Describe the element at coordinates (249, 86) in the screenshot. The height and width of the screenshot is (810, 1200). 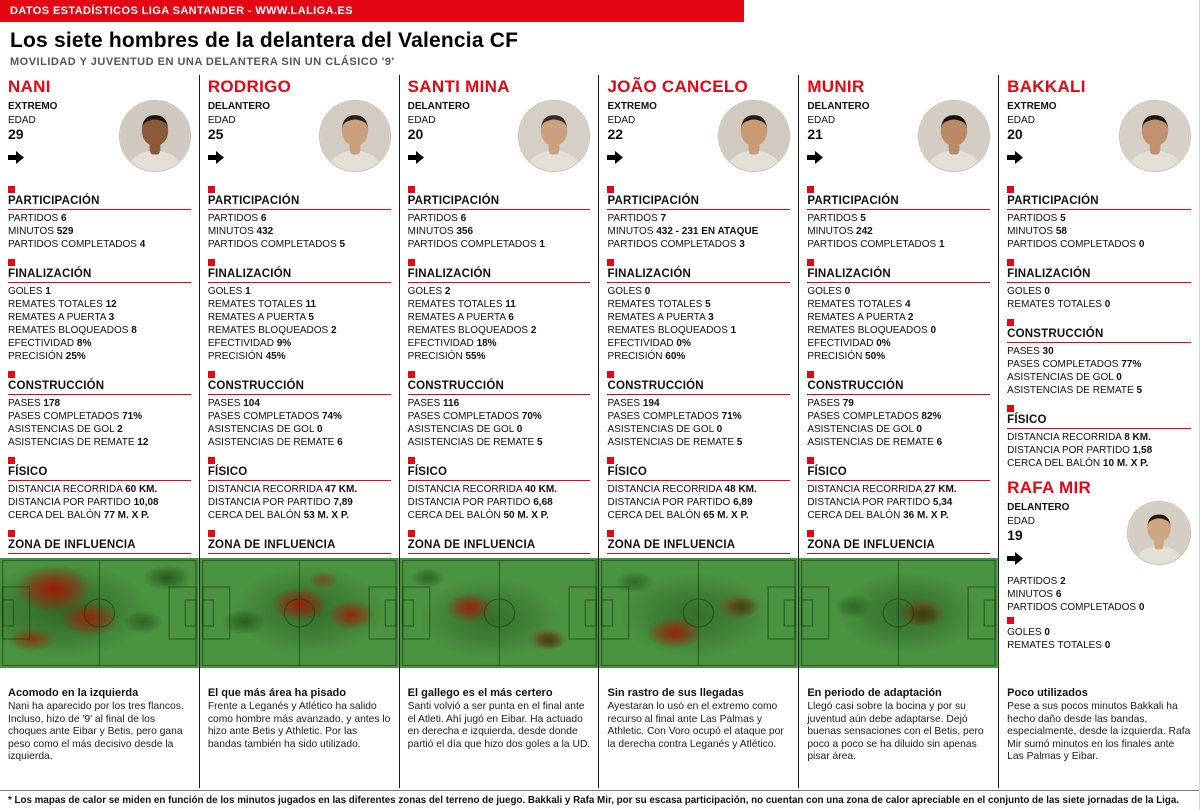
I see `player-name: RODRIGO` at that location.